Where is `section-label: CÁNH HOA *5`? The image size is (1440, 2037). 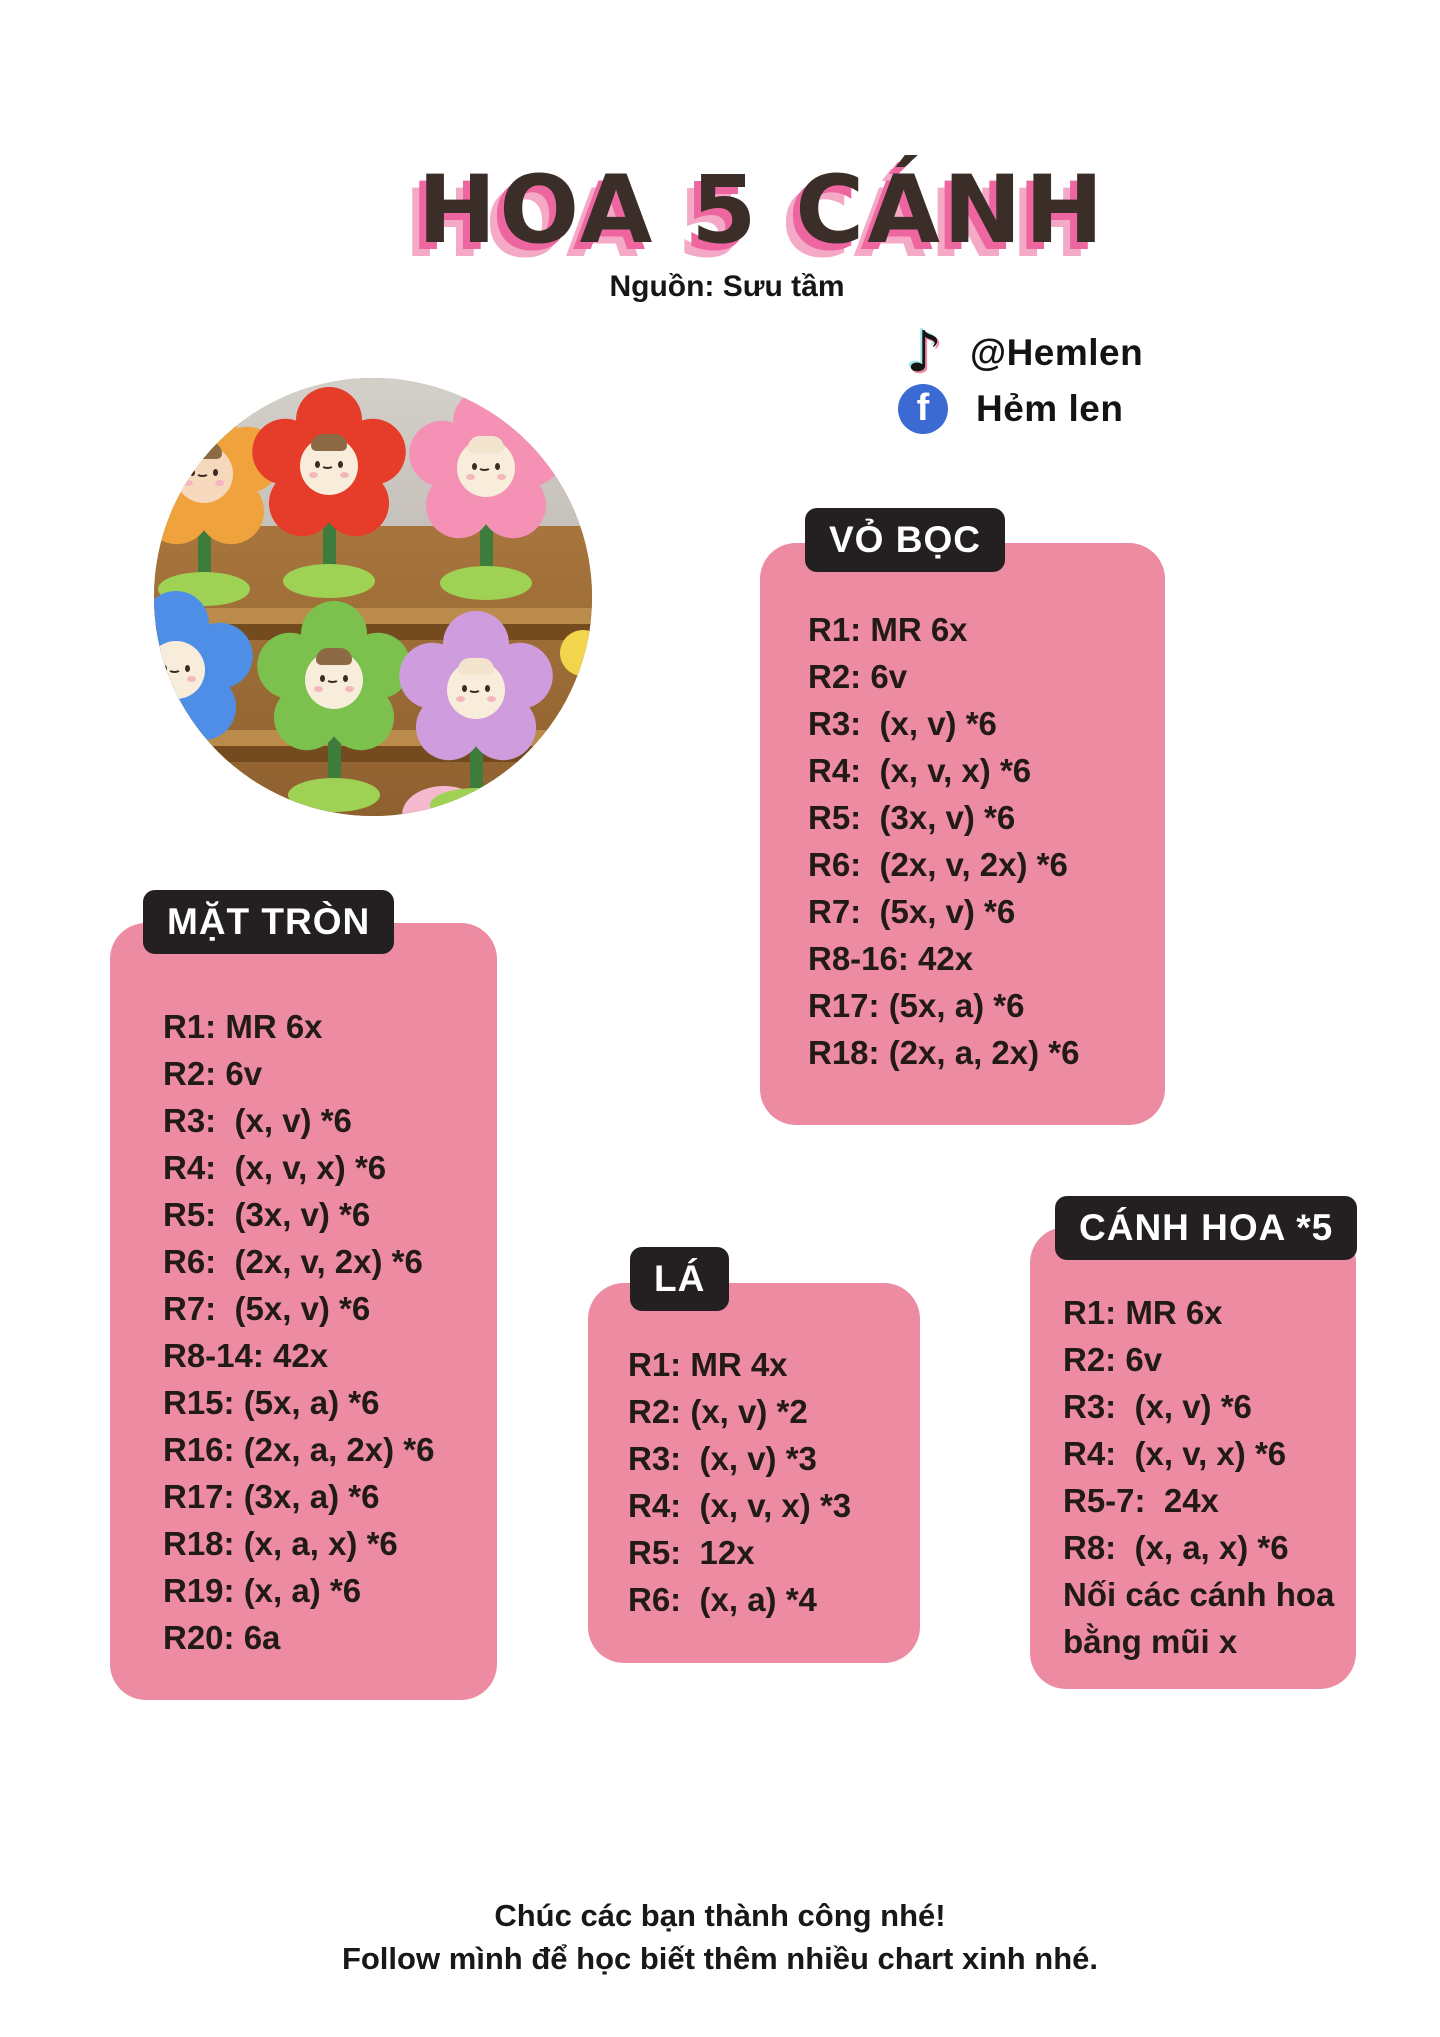
section-label: CÁNH HOA *5 is located at coordinates (1206, 1228).